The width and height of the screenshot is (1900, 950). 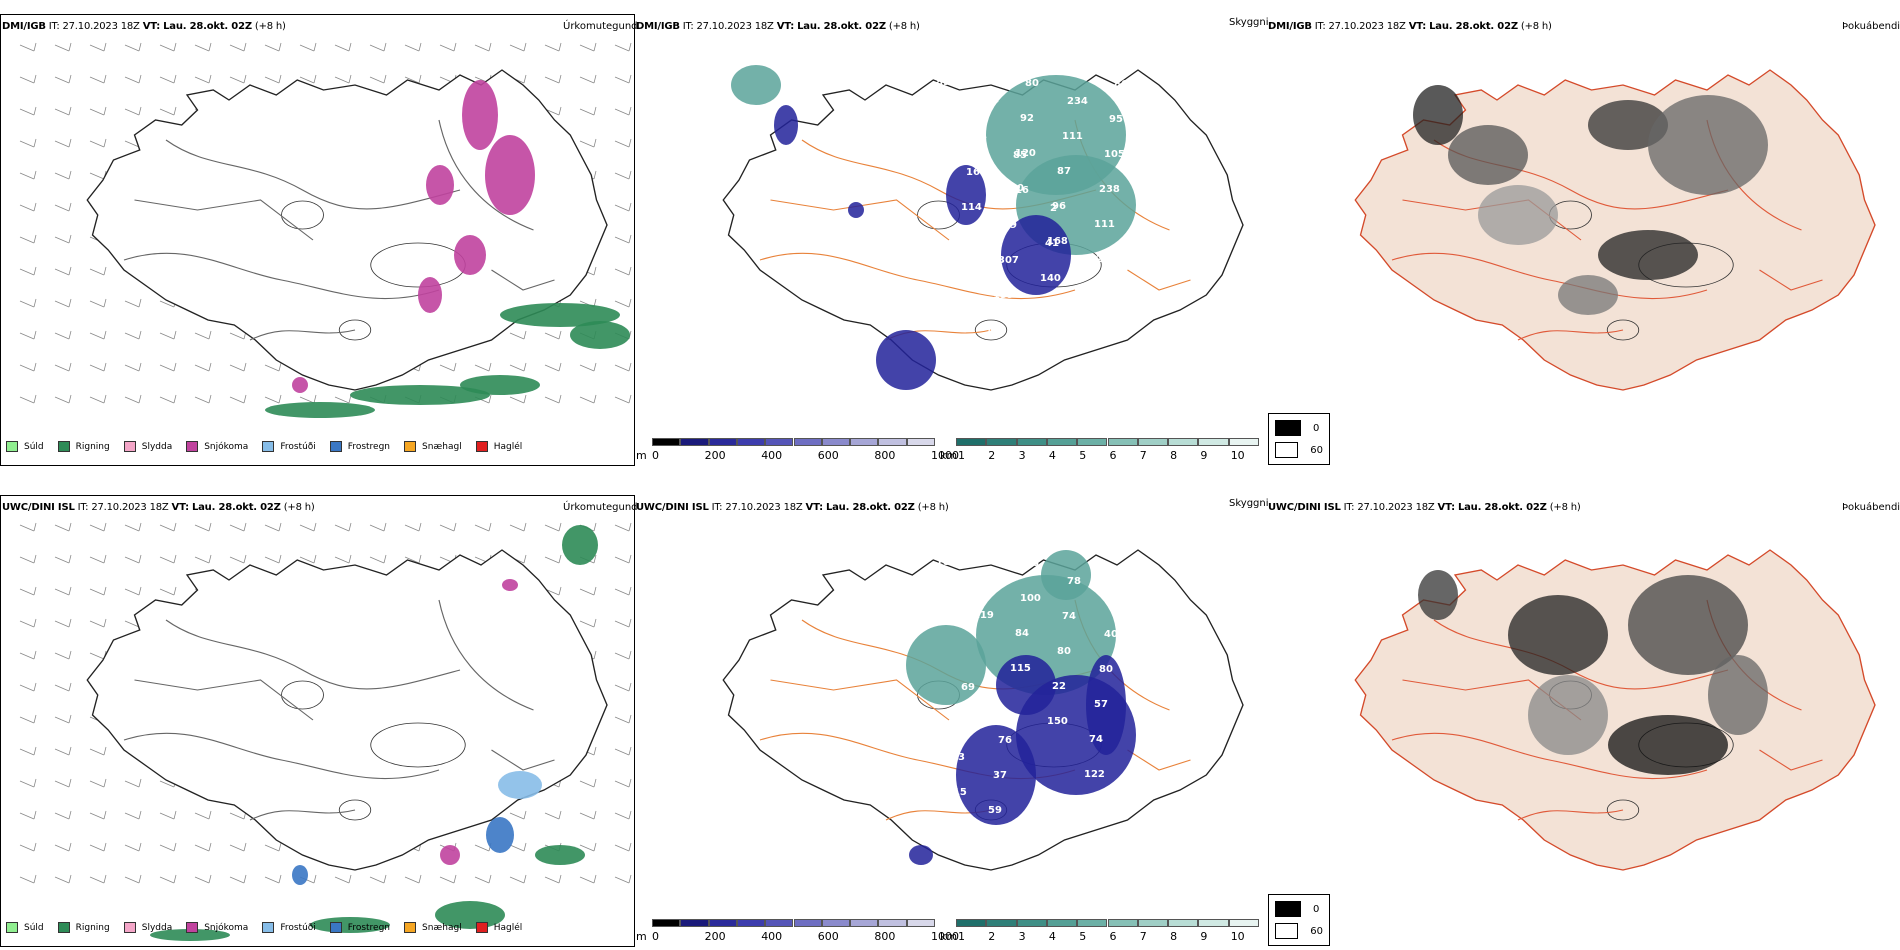 What do you see at coordinates (1008, 260) in the screenshot?
I see `visibility-value: 307` at bounding box center [1008, 260].